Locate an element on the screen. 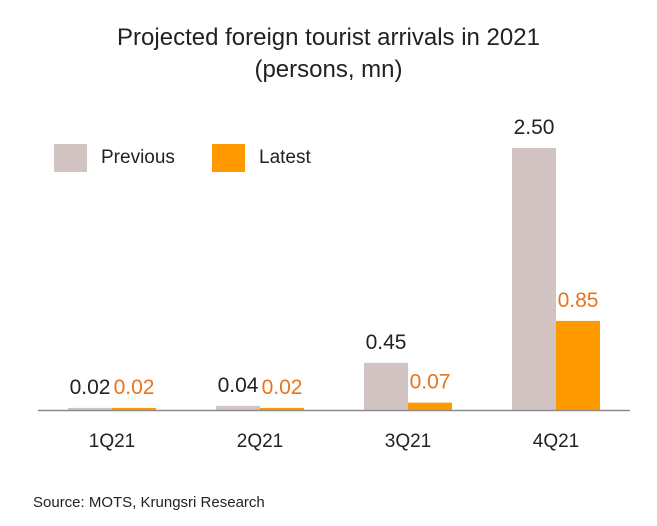 This screenshot has height=526, width=657. bar-latest-2q21 is located at coordinates (282, 408).